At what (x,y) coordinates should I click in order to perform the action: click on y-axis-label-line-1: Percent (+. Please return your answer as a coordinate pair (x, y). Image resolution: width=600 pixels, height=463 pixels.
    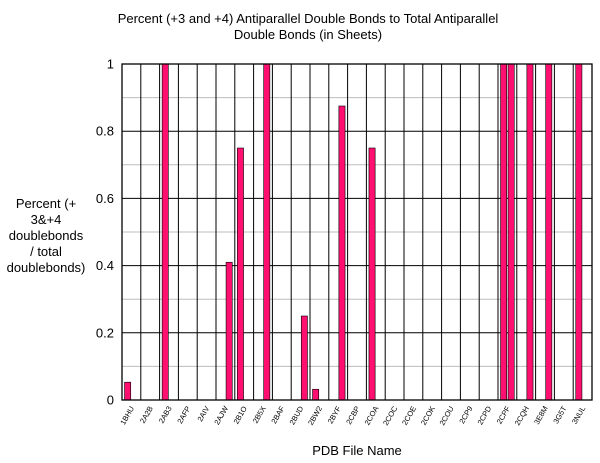
    Looking at the image, I should click on (46, 203).